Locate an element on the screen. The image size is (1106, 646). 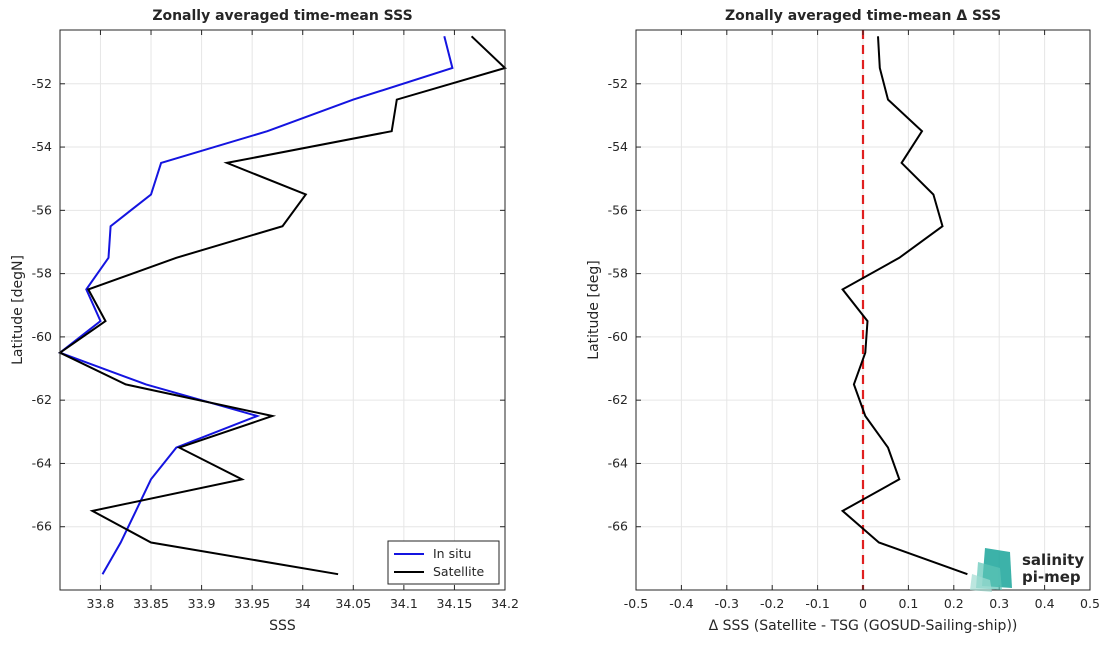
x-tick-label: 34.1 is located at coordinates (404, 603).